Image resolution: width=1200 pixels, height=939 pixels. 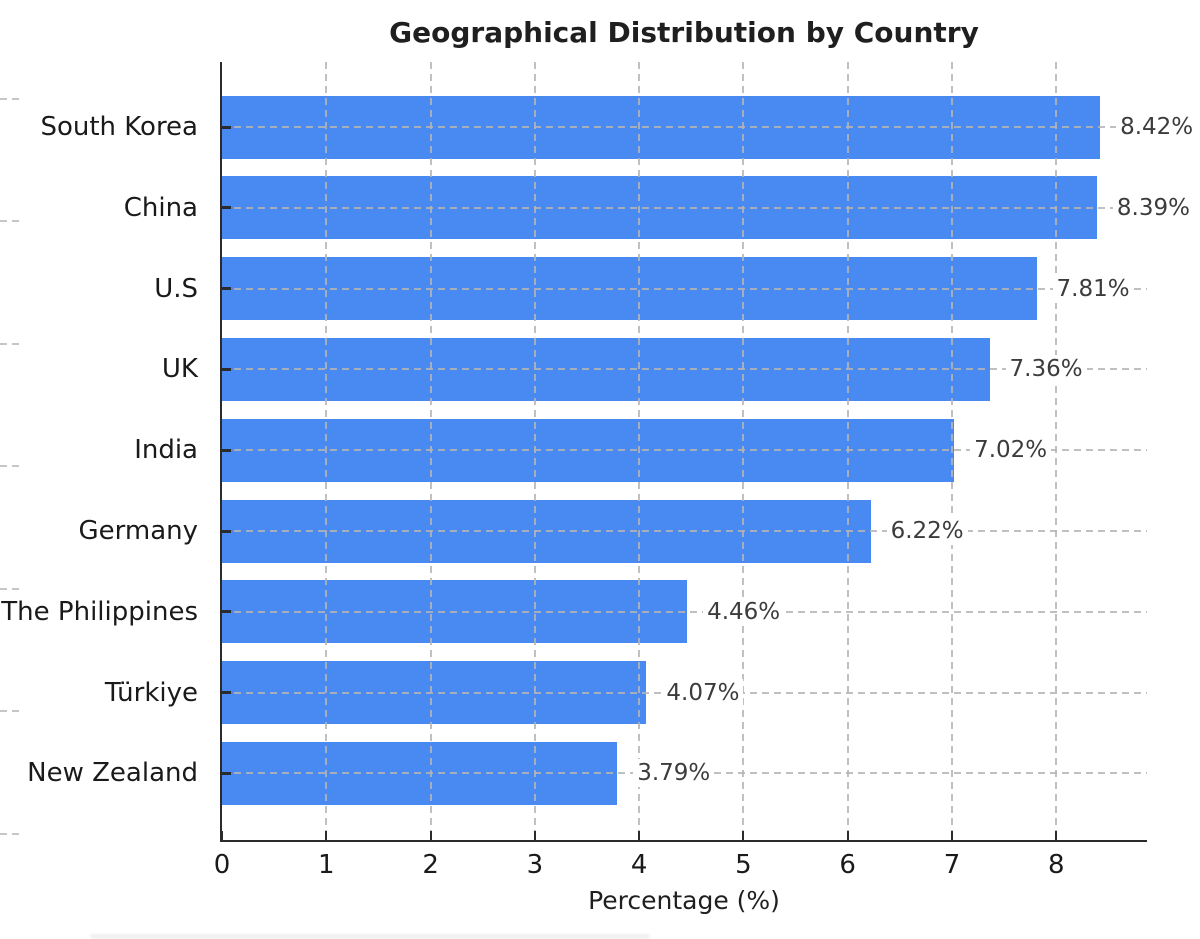 What do you see at coordinates (1046, 369) in the screenshot?
I see `bar-value-label: 7.36%` at bounding box center [1046, 369].